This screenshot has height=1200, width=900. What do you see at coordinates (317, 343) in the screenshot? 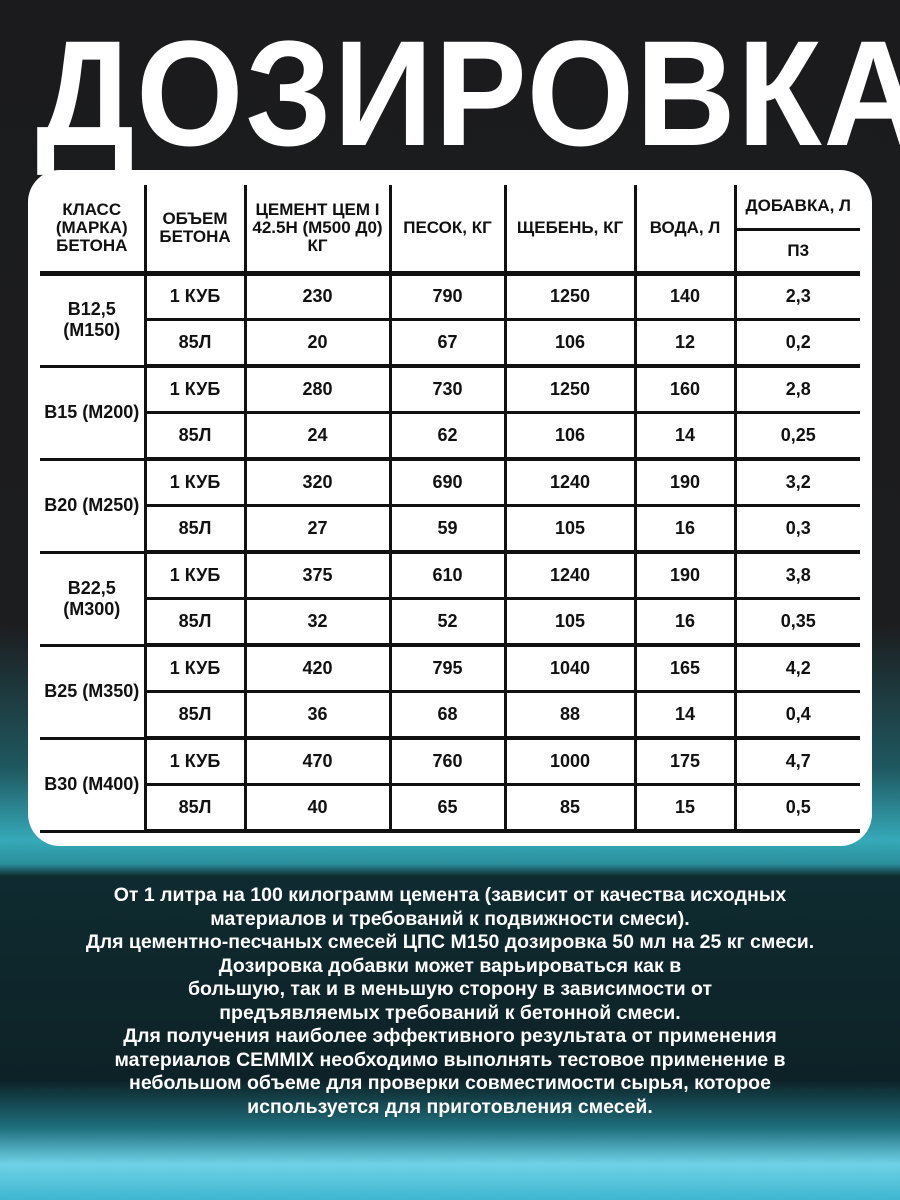
I see `table-cell: 20` at bounding box center [317, 343].